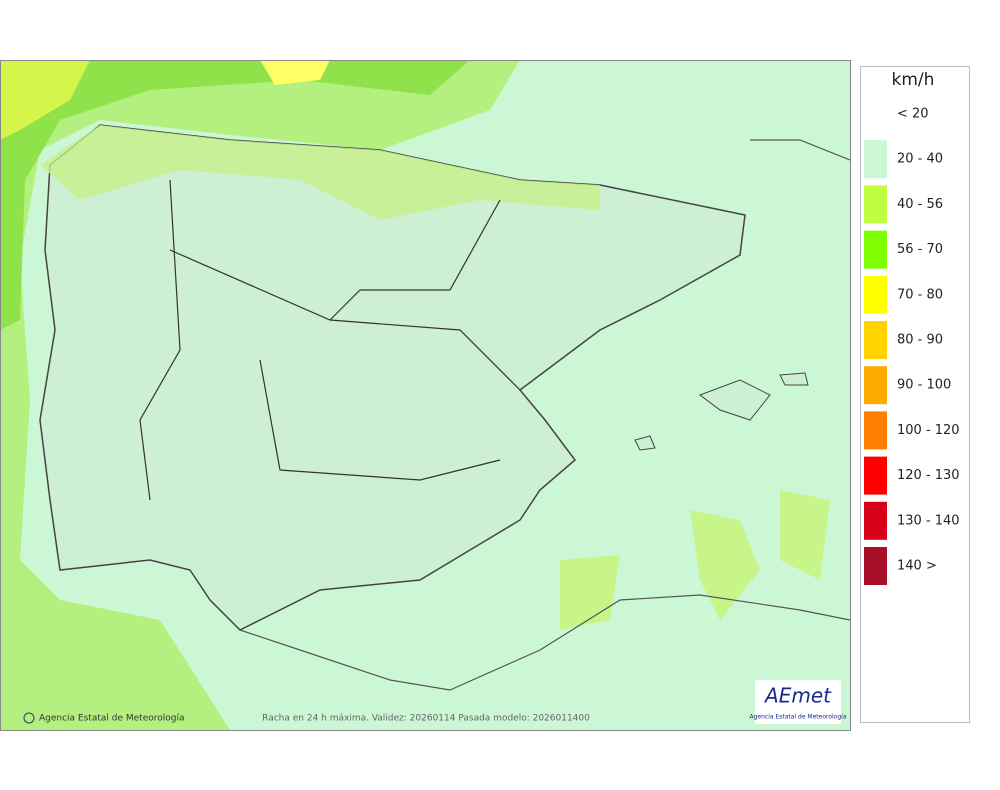 The image size is (1000, 790). I want to click on legend-label: 100 - 120, so click(928, 430).